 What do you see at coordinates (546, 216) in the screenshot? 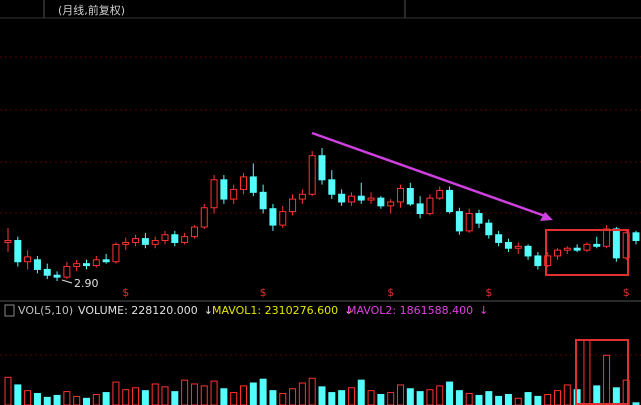
I see `trend-arrowhead` at bounding box center [546, 216].